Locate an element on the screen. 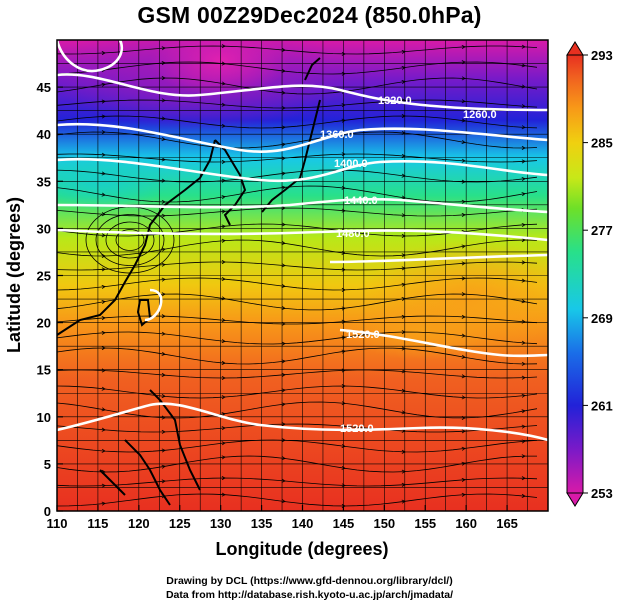  x-axis-label: Longitude (degrees) is located at coordinates (301, 549).